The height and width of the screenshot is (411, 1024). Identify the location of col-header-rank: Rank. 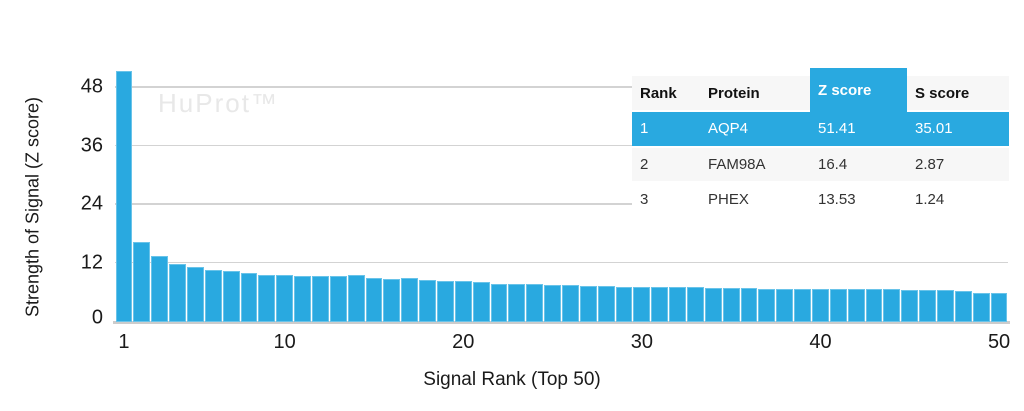
(658, 93).